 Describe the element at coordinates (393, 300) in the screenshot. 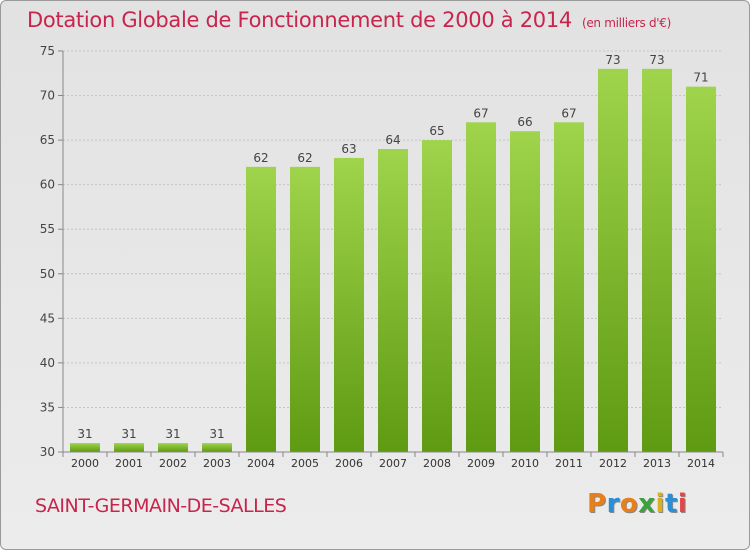

I see `bar-2007` at that location.